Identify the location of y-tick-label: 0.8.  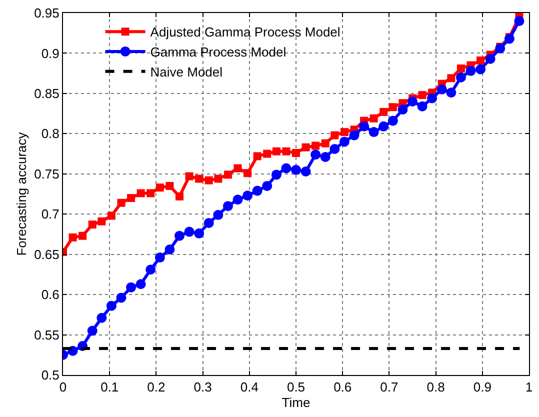
(50, 134).